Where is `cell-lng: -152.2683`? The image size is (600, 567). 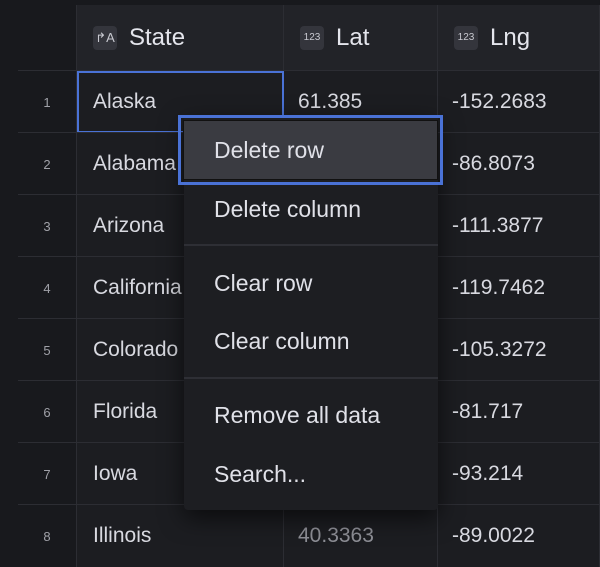 cell-lng: -152.2683 is located at coordinates (519, 102).